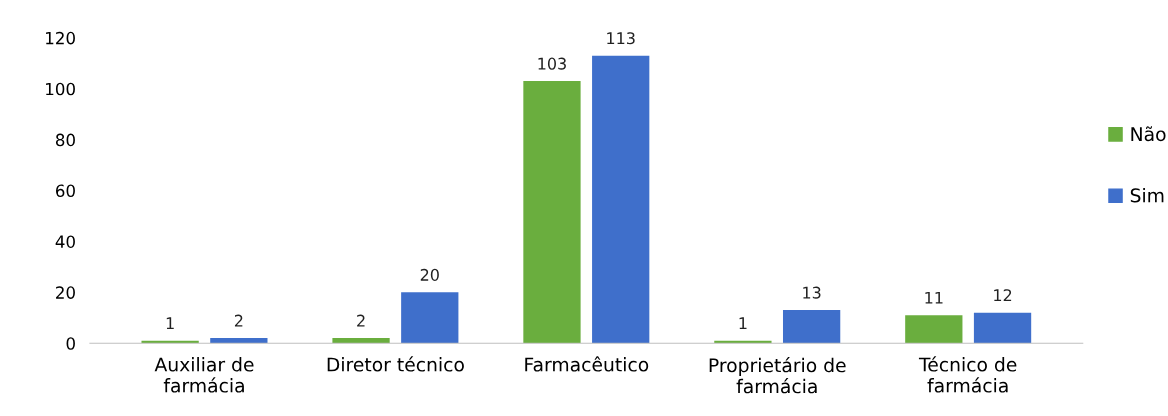 The height and width of the screenshot is (416, 1168). Describe the element at coordinates (204, 375) in the screenshot. I see `x-tick-label: Auxiliar de farmácia` at that location.